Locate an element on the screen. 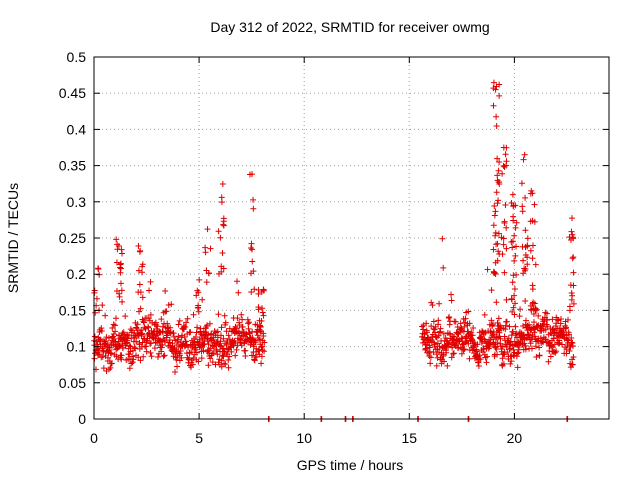 The height and width of the screenshot is (480, 640). y-tick-label: 0.3 is located at coordinates (77, 202).